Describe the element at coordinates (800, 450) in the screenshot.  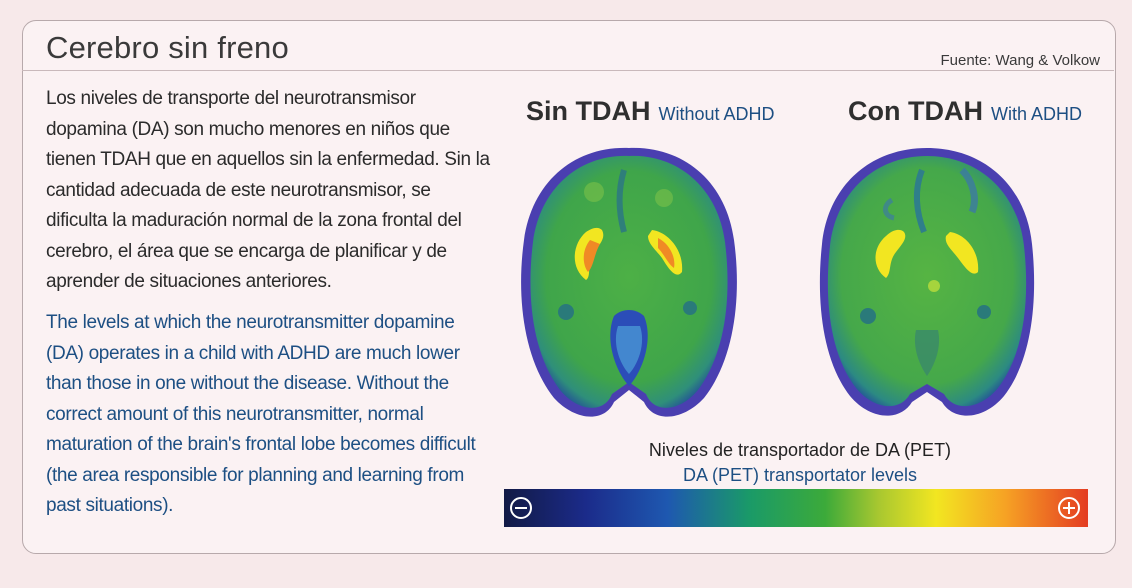
I see `legend-label-es: Niveles de transportador de DA (PET)` at that location.